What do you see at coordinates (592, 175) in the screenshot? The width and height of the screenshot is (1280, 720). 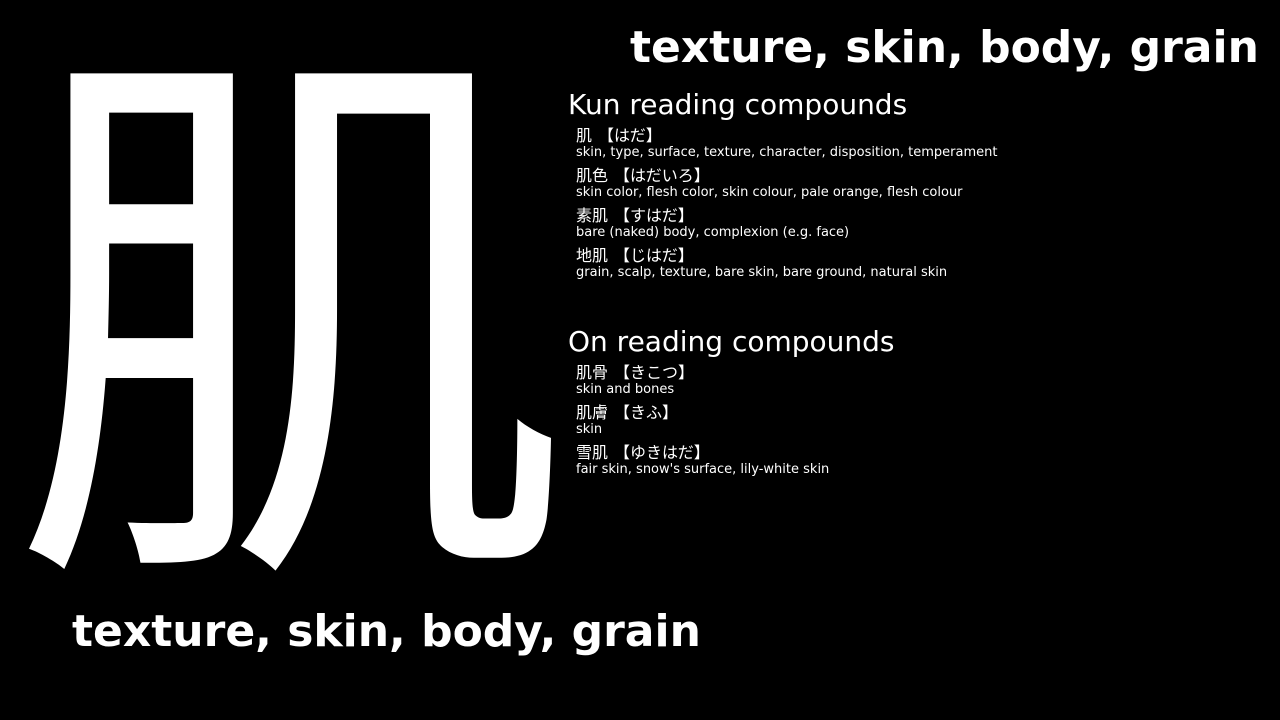 I see `compound-word: 肌色` at bounding box center [592, 175].